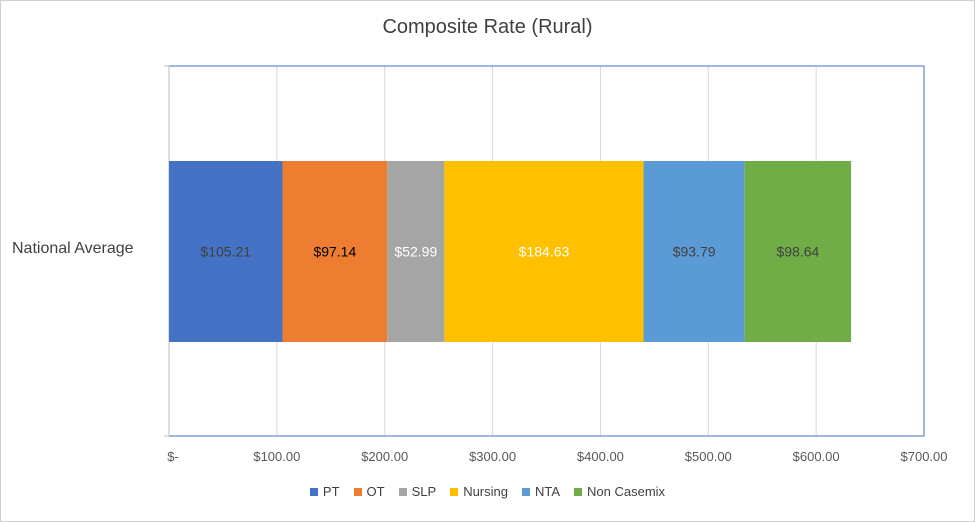 The height and width of the screenshot is (522, 975). I want to click on bar-segment-nta, so click(694, 251).